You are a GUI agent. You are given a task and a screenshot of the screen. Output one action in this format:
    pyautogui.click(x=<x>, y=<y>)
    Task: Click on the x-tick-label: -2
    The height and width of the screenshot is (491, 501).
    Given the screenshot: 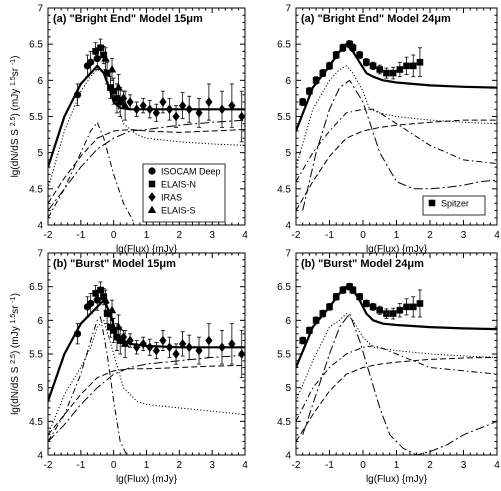 What is the action you would take?
    pyautogui.click(x=296, y=465)
    